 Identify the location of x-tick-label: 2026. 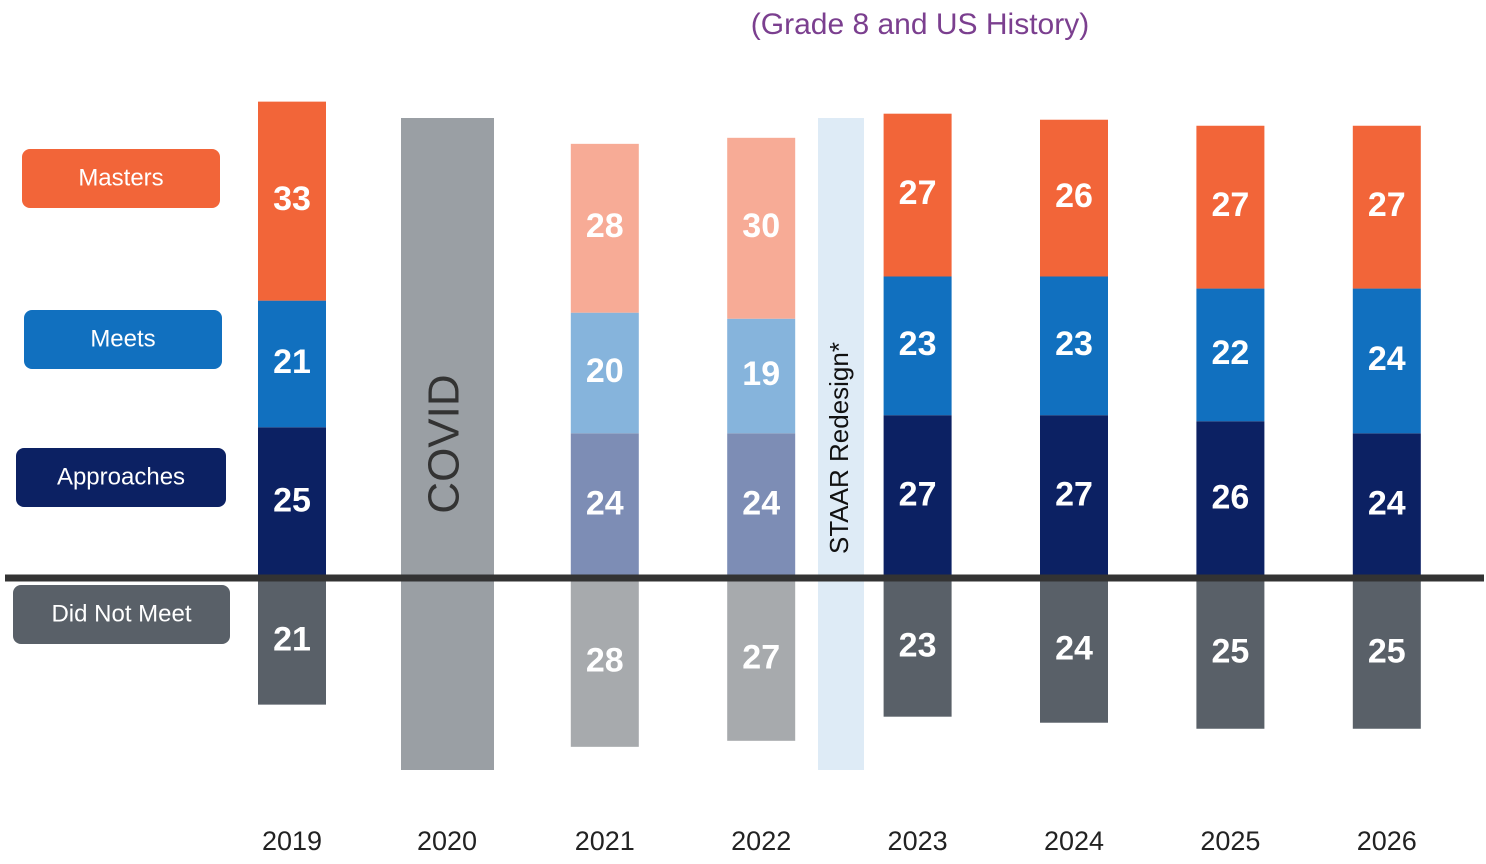
(1387, 841).